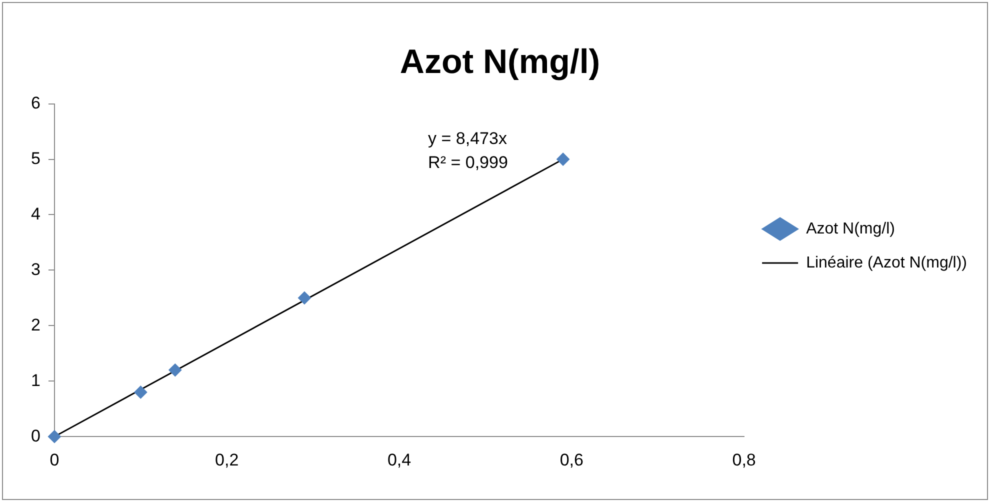 This screenshot has width=992, height=504. I want to click on x-tick-label: 0,6, so click(572, 460).